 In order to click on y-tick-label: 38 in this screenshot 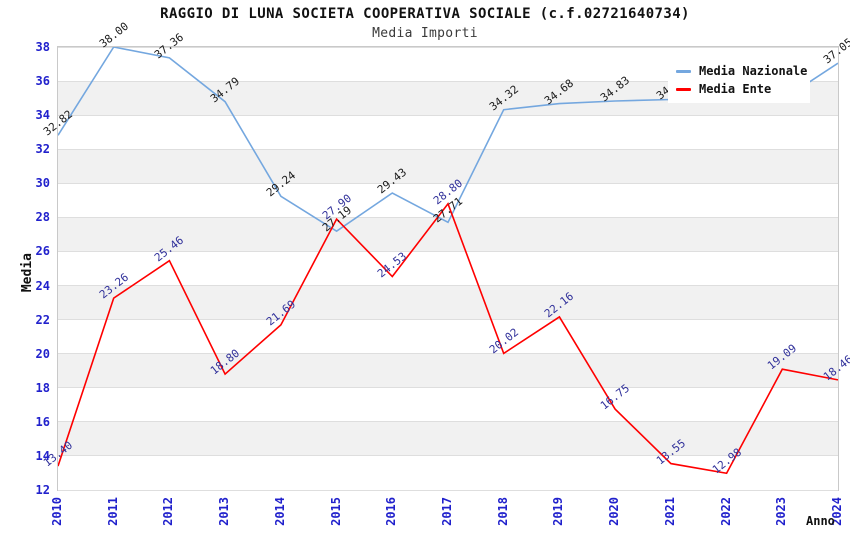, I will do `click(42, 47)`.